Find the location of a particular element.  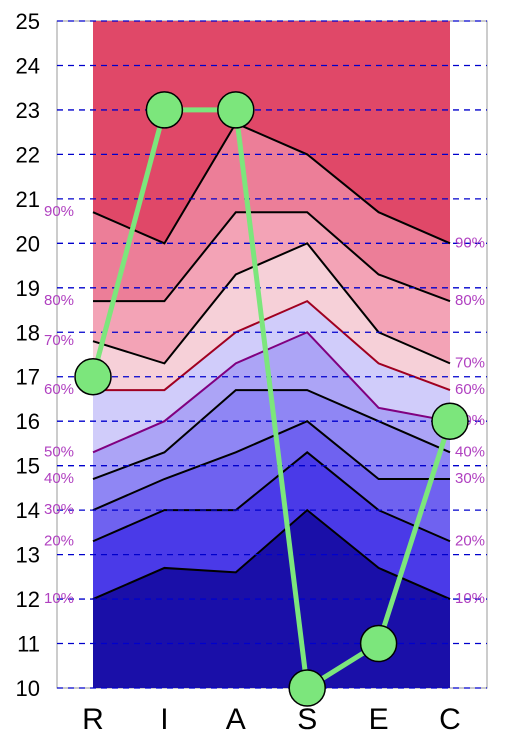

series-point-I is located at coordinates (164, 110).